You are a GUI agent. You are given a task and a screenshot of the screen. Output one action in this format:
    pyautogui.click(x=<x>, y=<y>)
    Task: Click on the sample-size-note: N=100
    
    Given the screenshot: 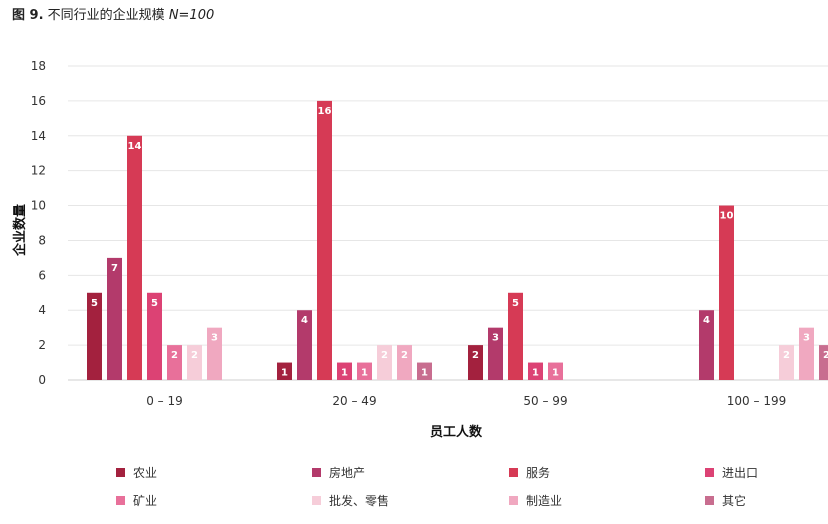 What is the action you would take?
    pyautogui.click(x=191, y=15)
    